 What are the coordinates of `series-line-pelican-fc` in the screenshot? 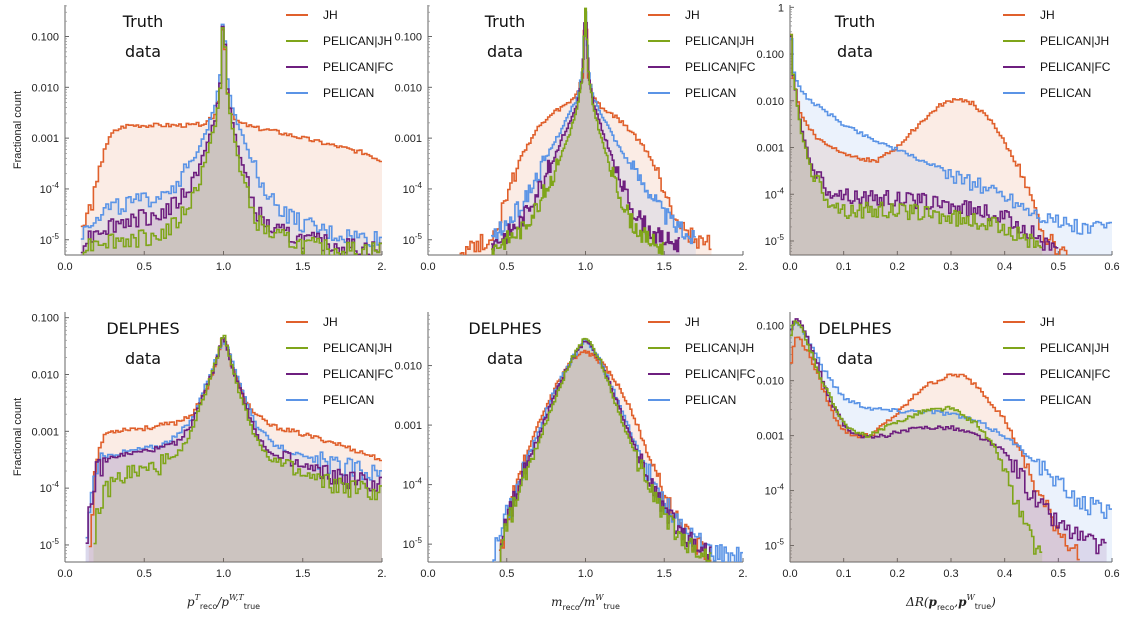 It's located at (948, 436).